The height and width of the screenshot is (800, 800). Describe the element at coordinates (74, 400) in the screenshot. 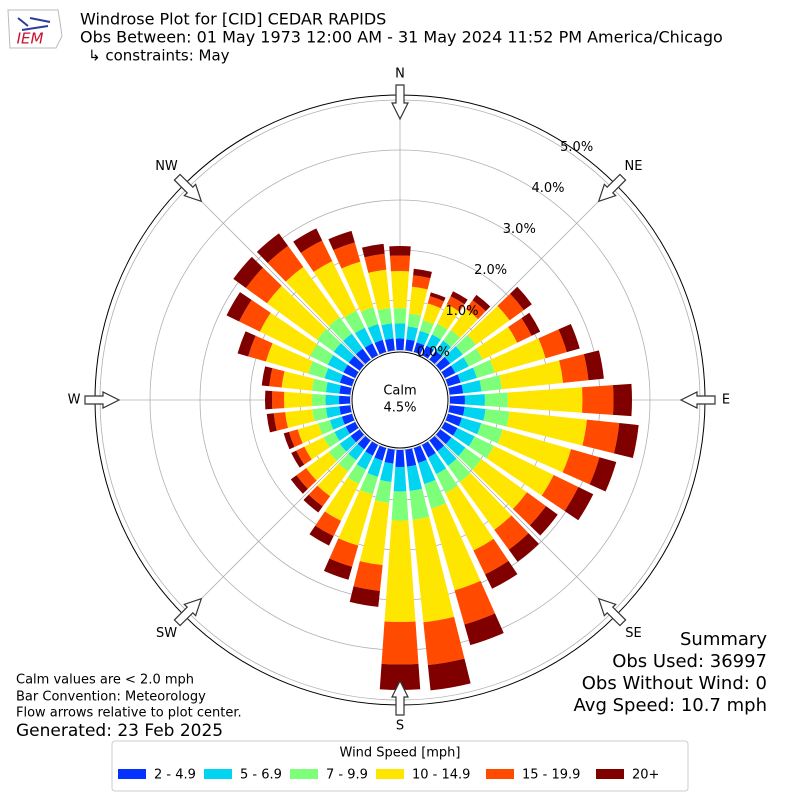

I see `direction-label: W` at that location.